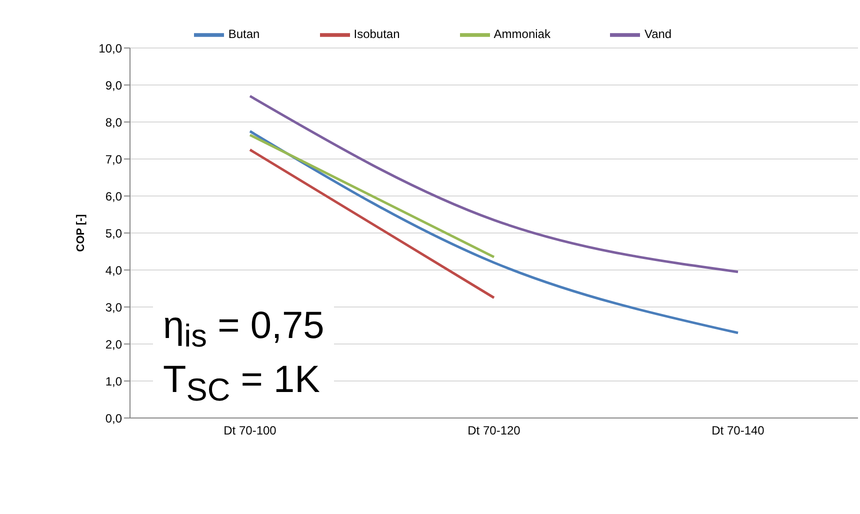 The height and width of the screenshot is (514, 860). Describe the element at coordinates (113, 85) in the screenshot. I see `y-tick-label: 9,0` at that location.